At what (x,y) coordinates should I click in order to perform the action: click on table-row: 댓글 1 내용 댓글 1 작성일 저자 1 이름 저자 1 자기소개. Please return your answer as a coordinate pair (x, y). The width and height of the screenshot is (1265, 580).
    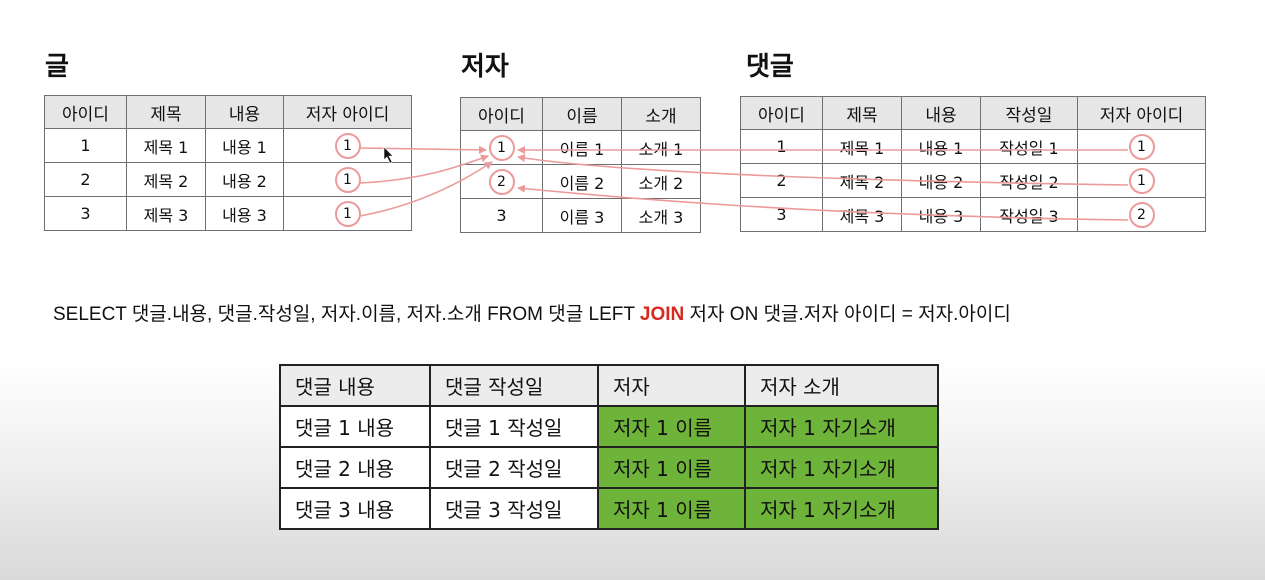
    Looking at the image, I should click on (609, 426).